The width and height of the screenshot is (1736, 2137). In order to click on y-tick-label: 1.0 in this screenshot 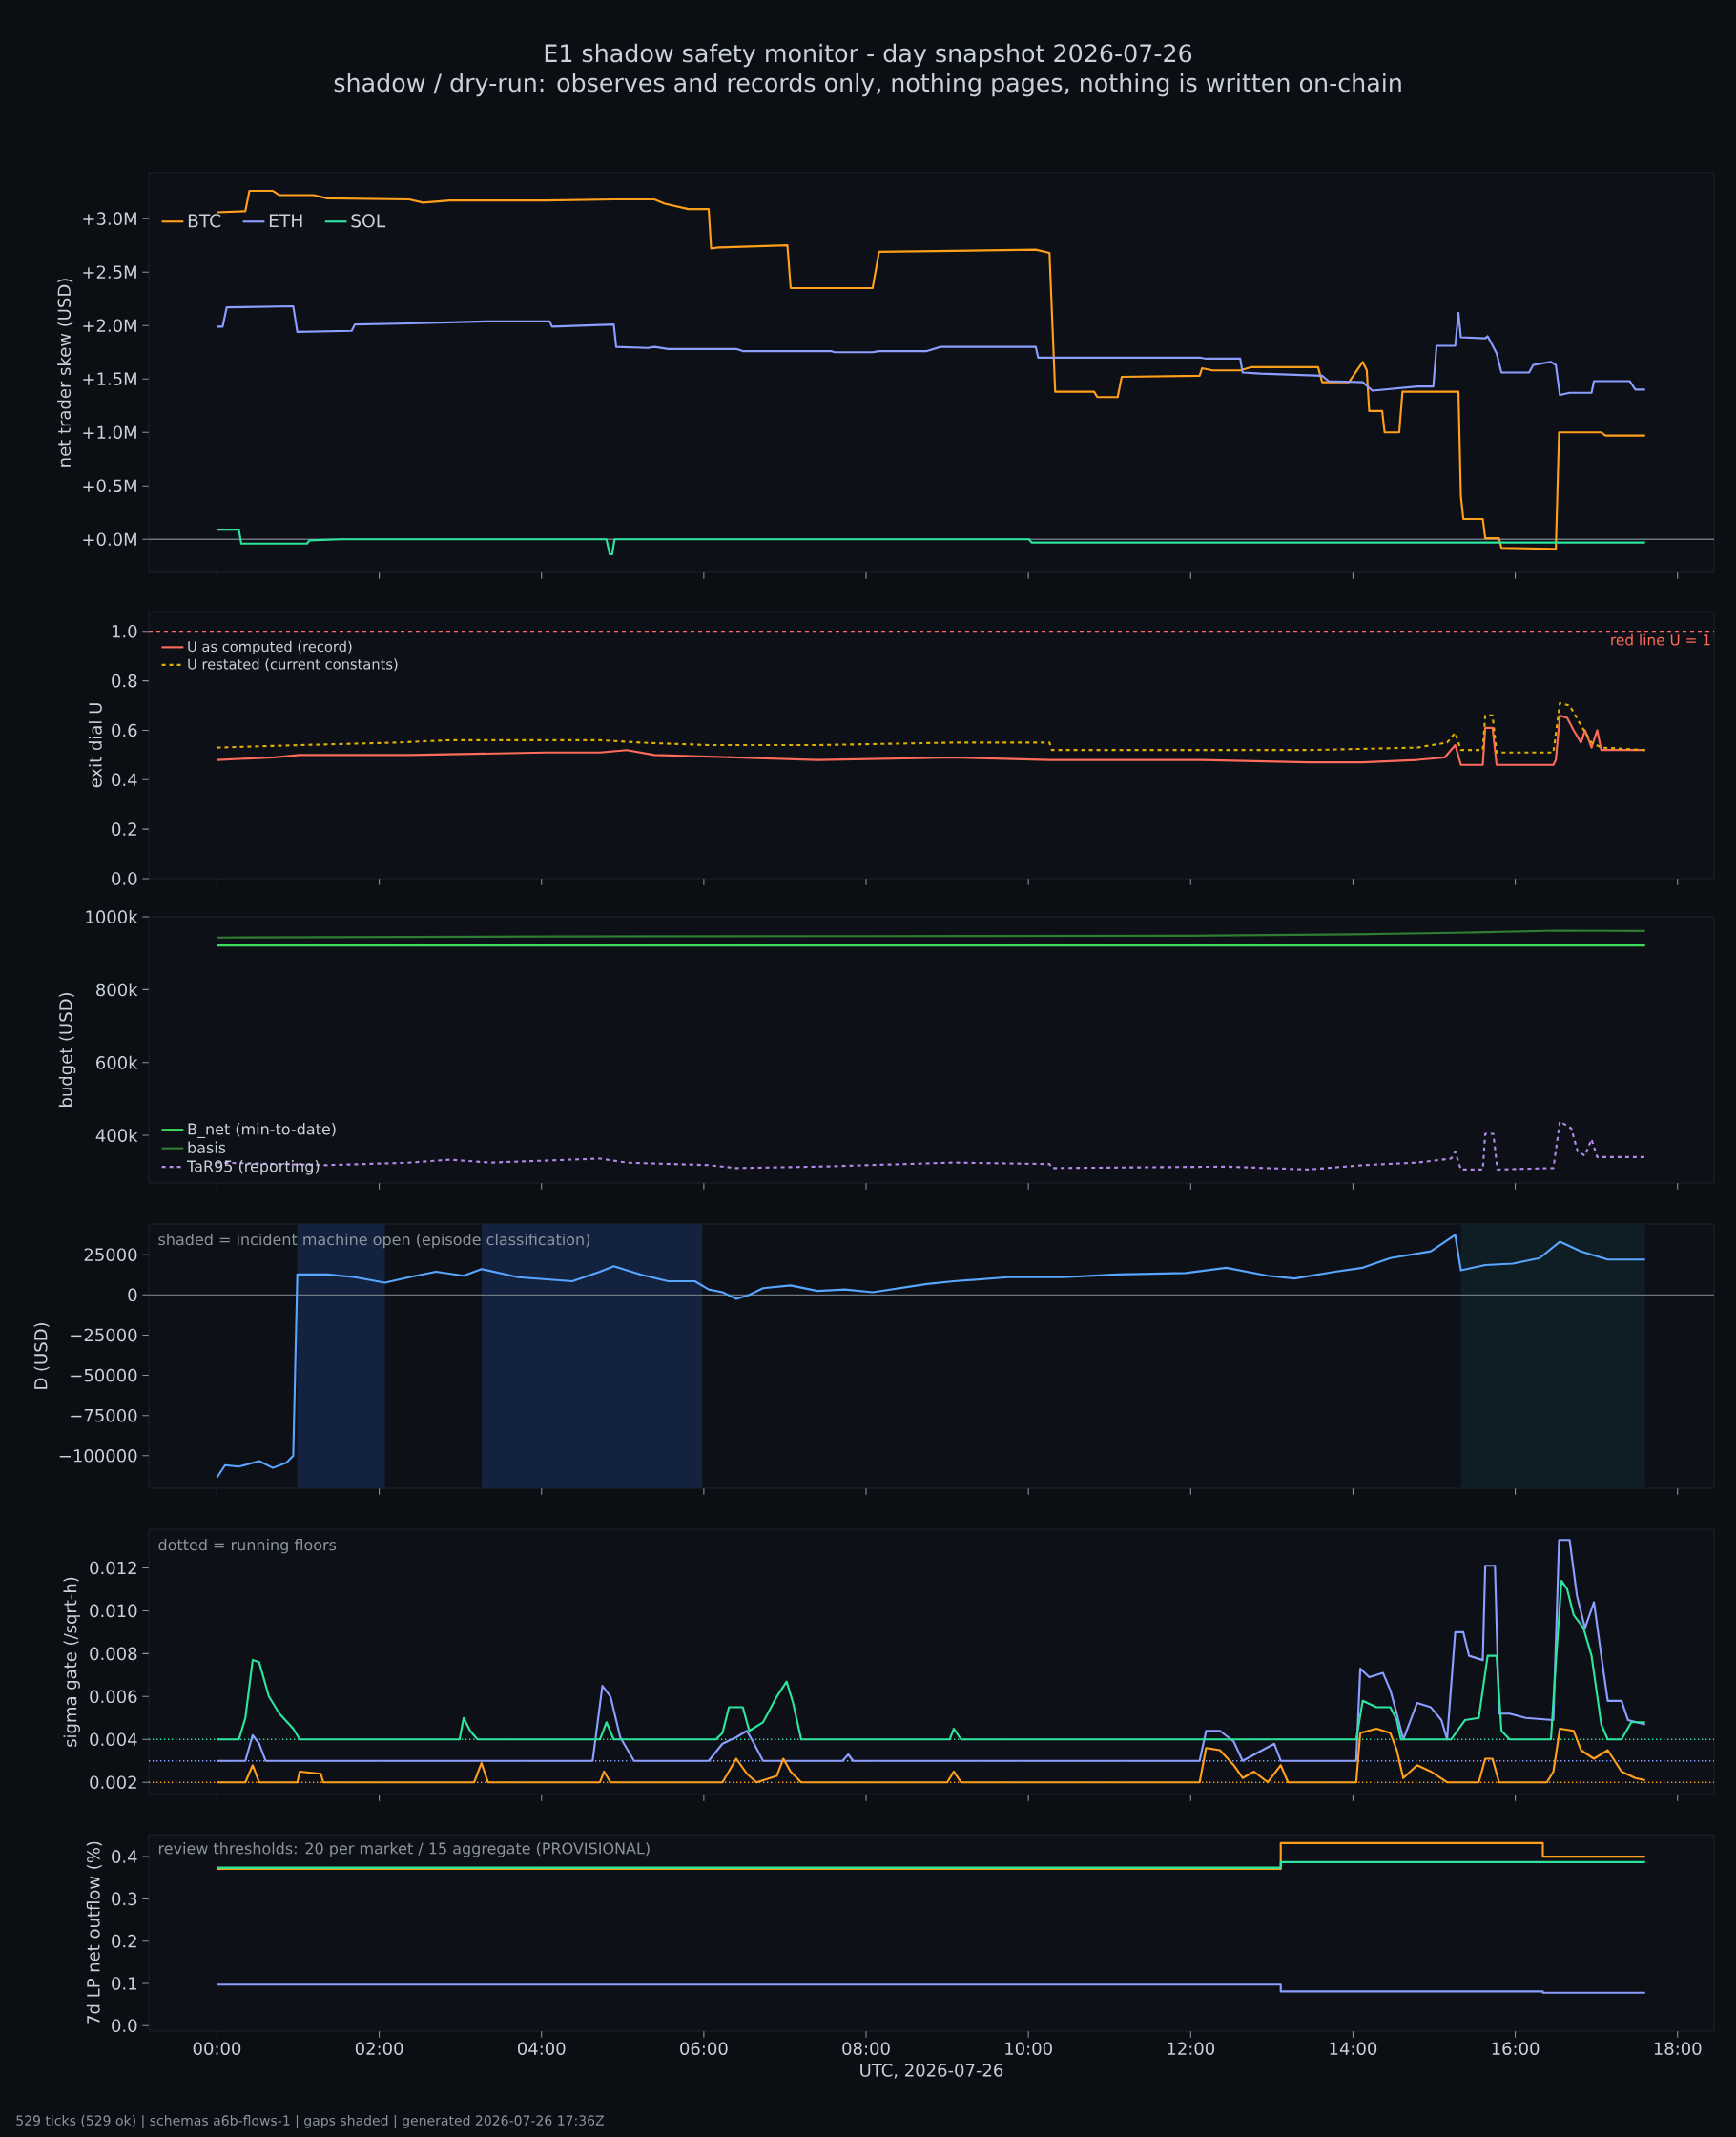, I will do `click(125, 631)`.